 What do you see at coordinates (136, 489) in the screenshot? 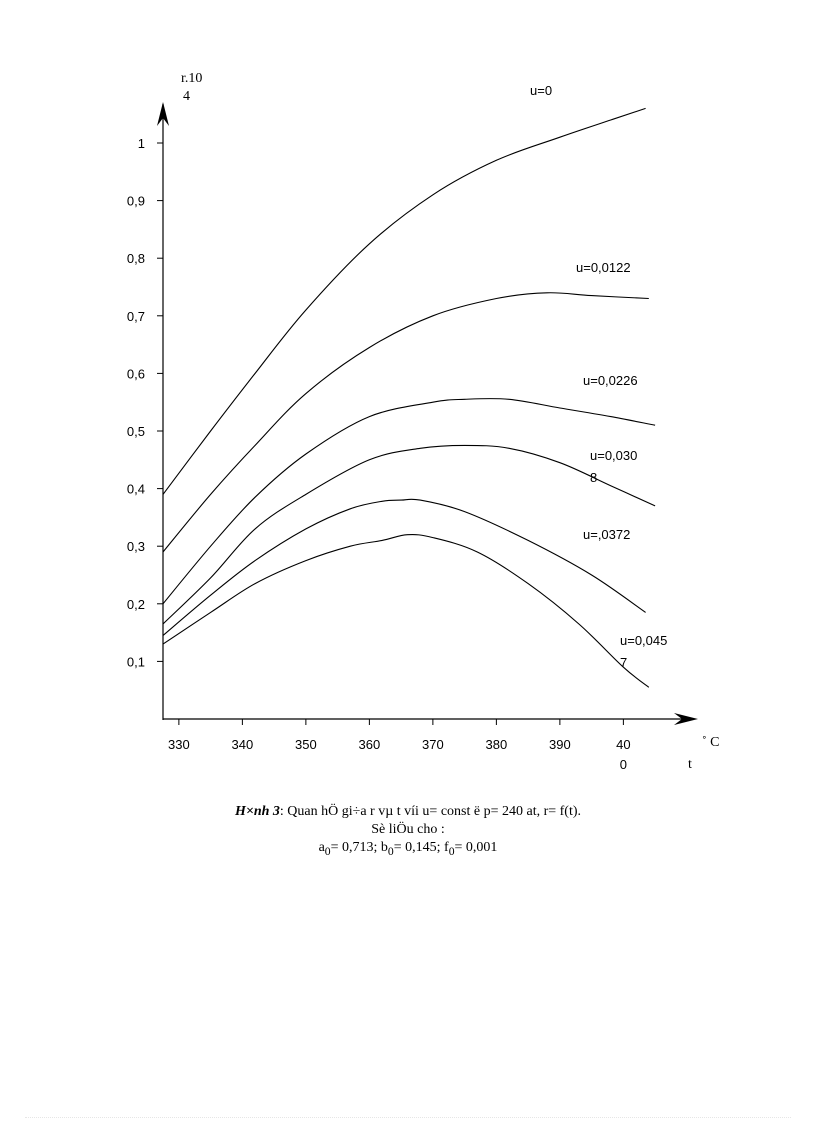
I see `y-tick-label: 0,4` at bounding box center [136, 489].